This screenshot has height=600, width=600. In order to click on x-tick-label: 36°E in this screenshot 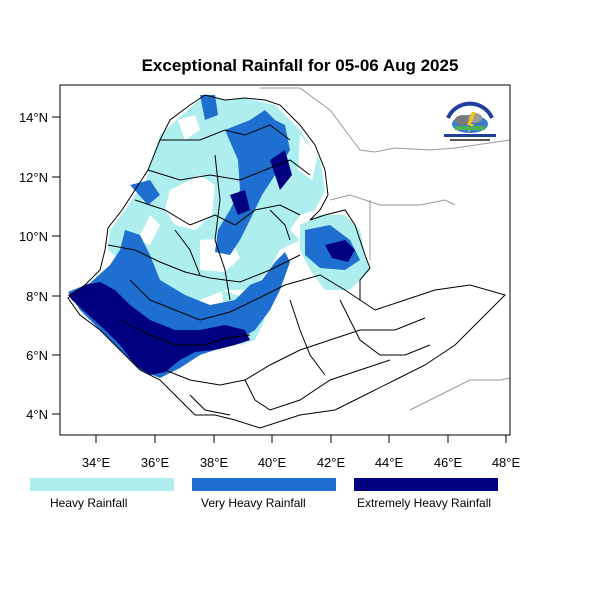, I will do `click(155, 462)`.